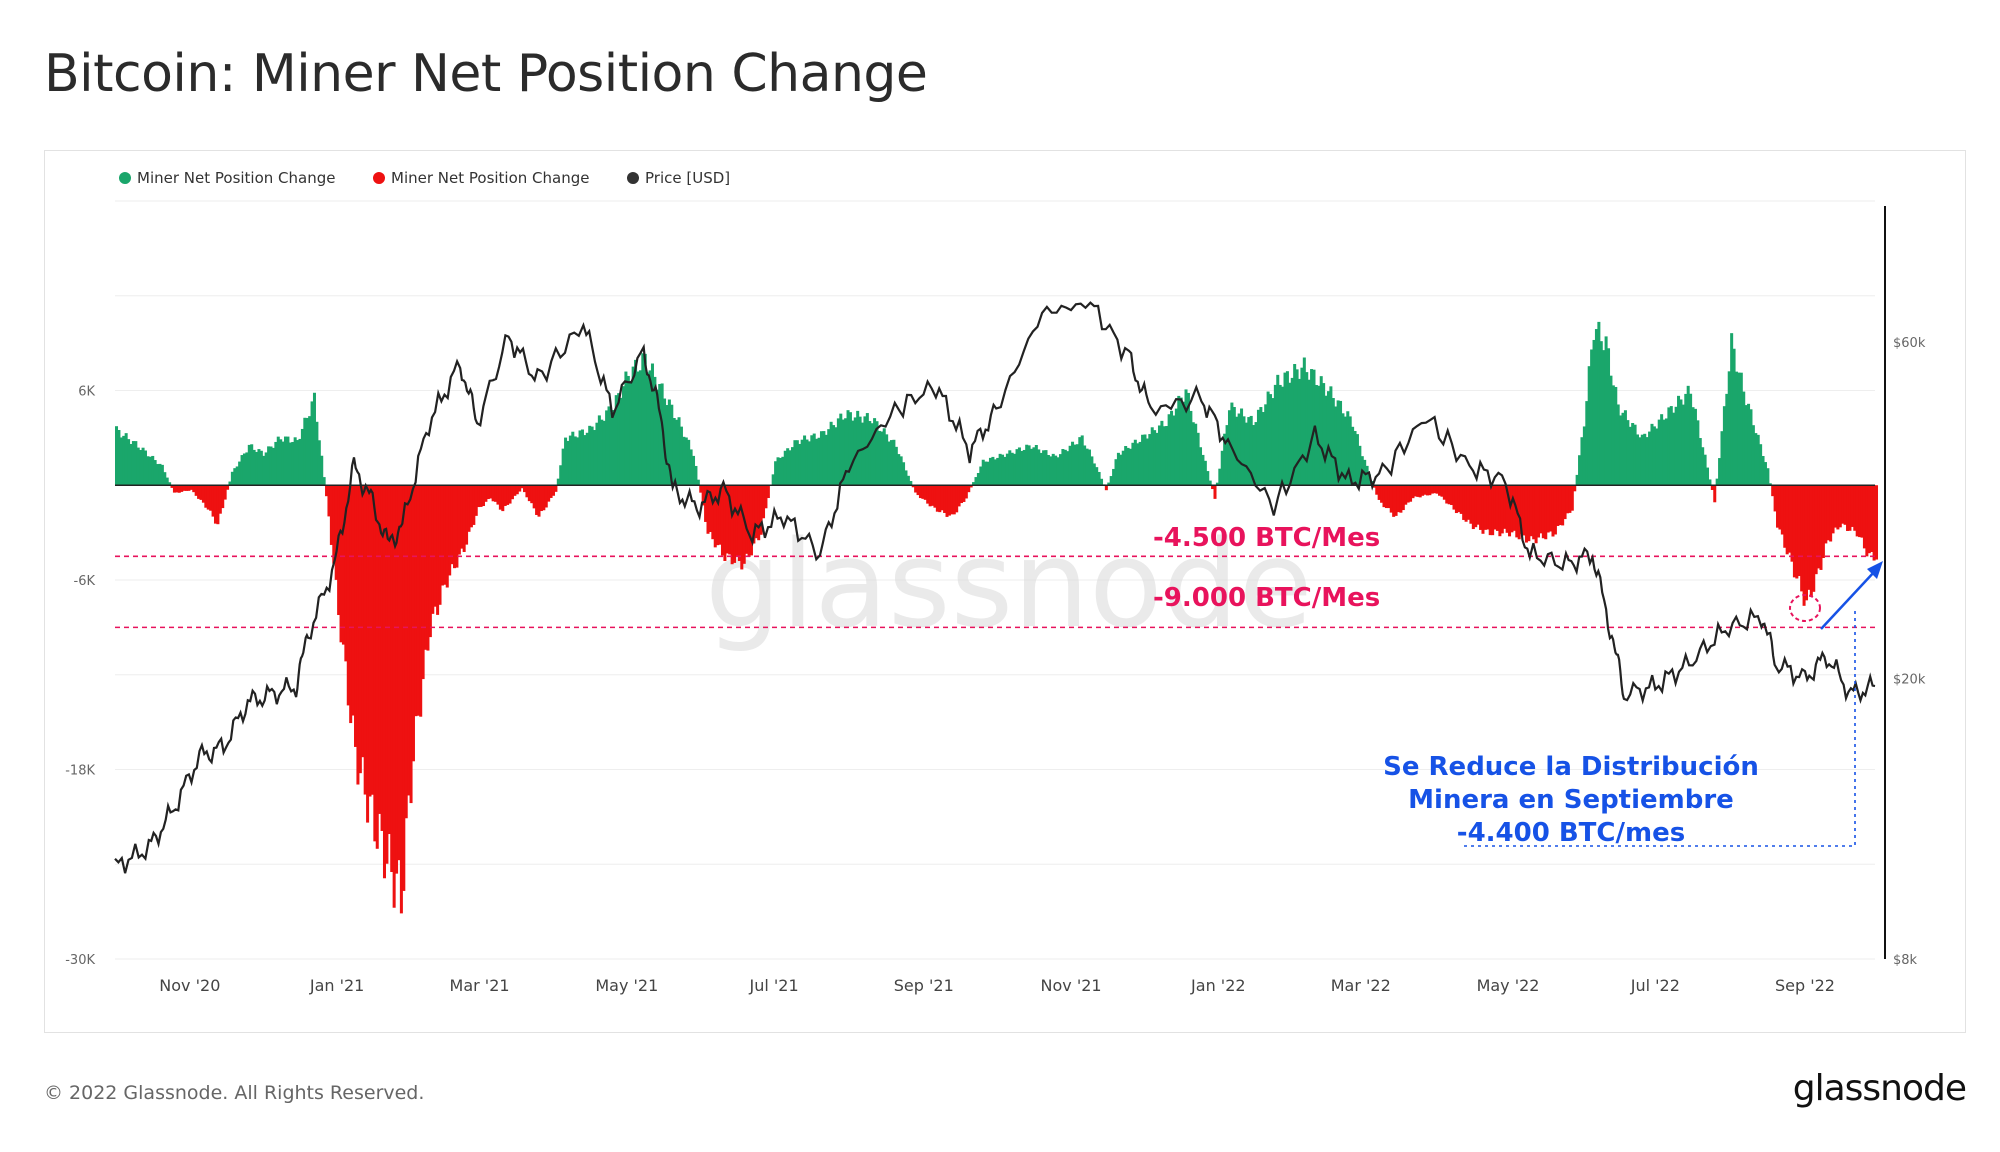 The height and width of the screenshot is (1152, 2000). I want to click on legend-item-negative: Miner Net Position Change, so click(481, 178).